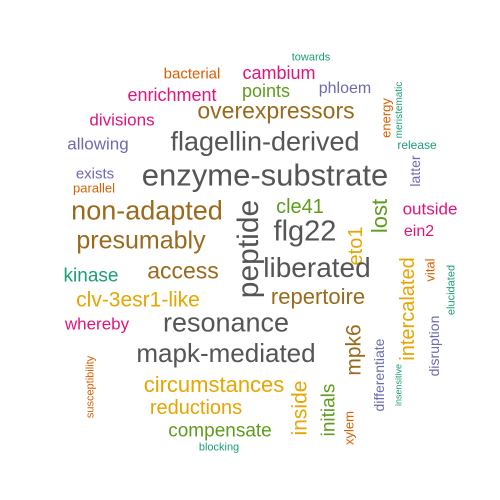 The height and width of the screenshot is (500, 500). I want to click on word-ein2: ein2, so click(419, 231).